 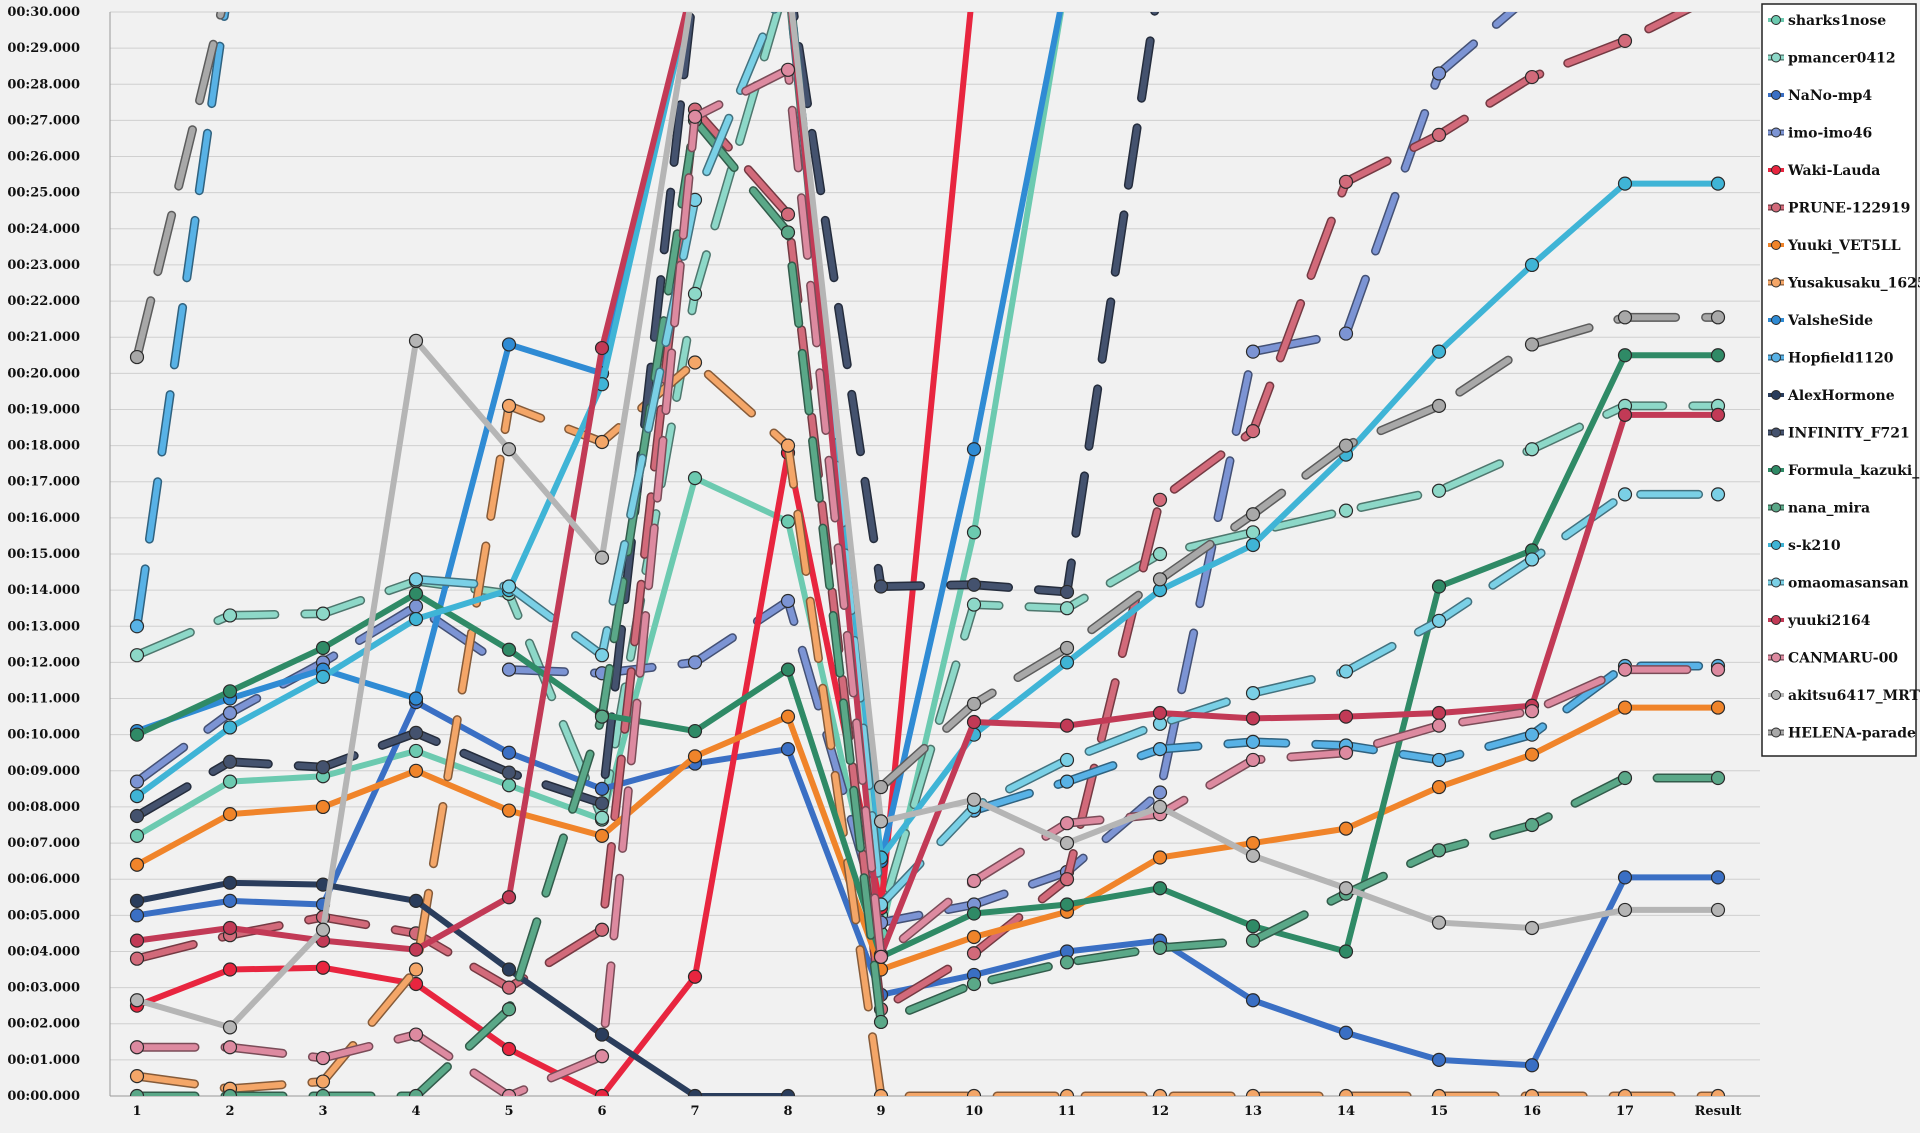 I want to click on legend-label: ValsheSide, so click(x=1830, y=321).